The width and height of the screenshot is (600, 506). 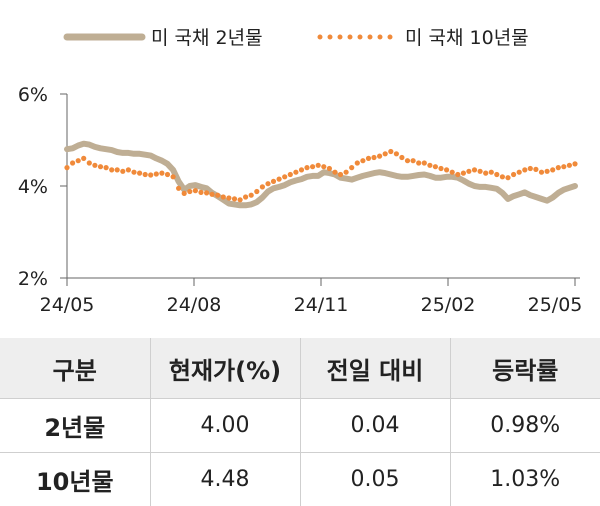 I want to click on table-row: 10년물 4.48 0.05 1.03%, so click(x=300, y=479).